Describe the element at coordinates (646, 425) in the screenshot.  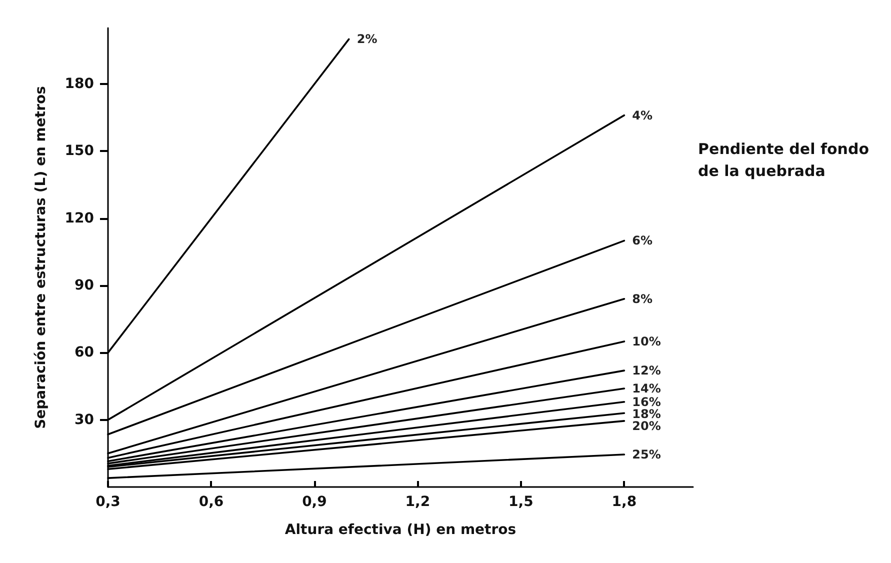
I see `series-label: 20%` at that location.